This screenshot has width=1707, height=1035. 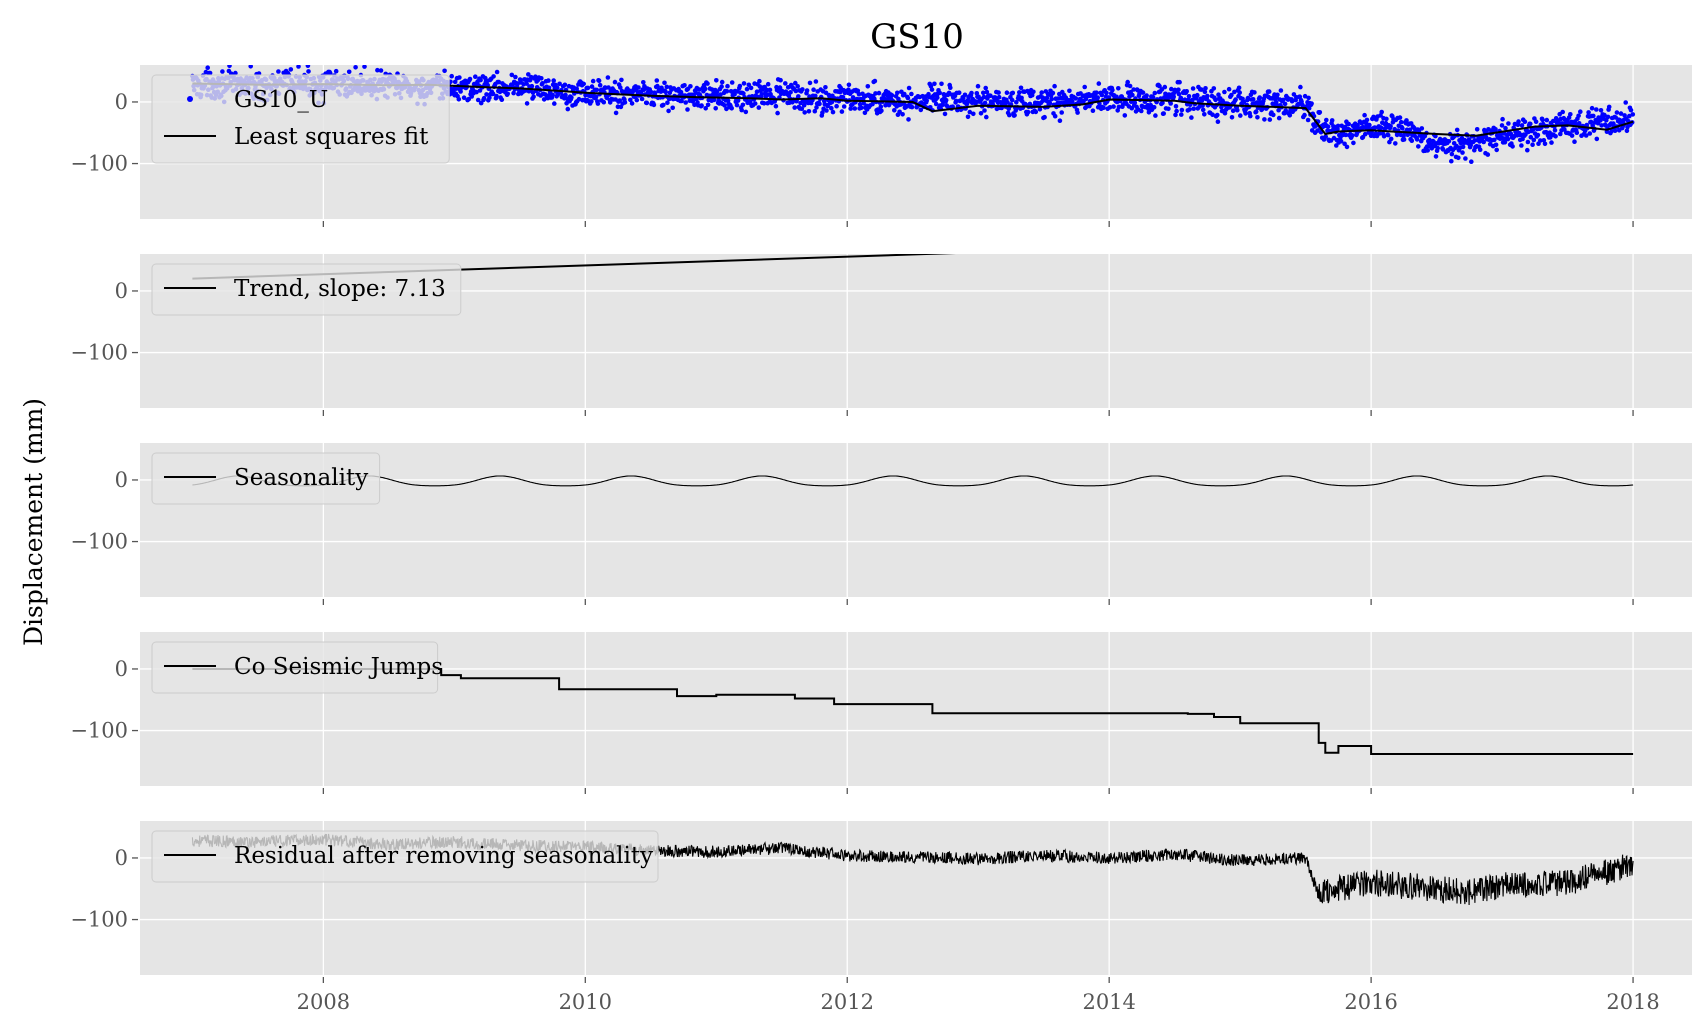 I want to click on legend-label: Trend, slope: 7.13, so click(x=340, y=289).